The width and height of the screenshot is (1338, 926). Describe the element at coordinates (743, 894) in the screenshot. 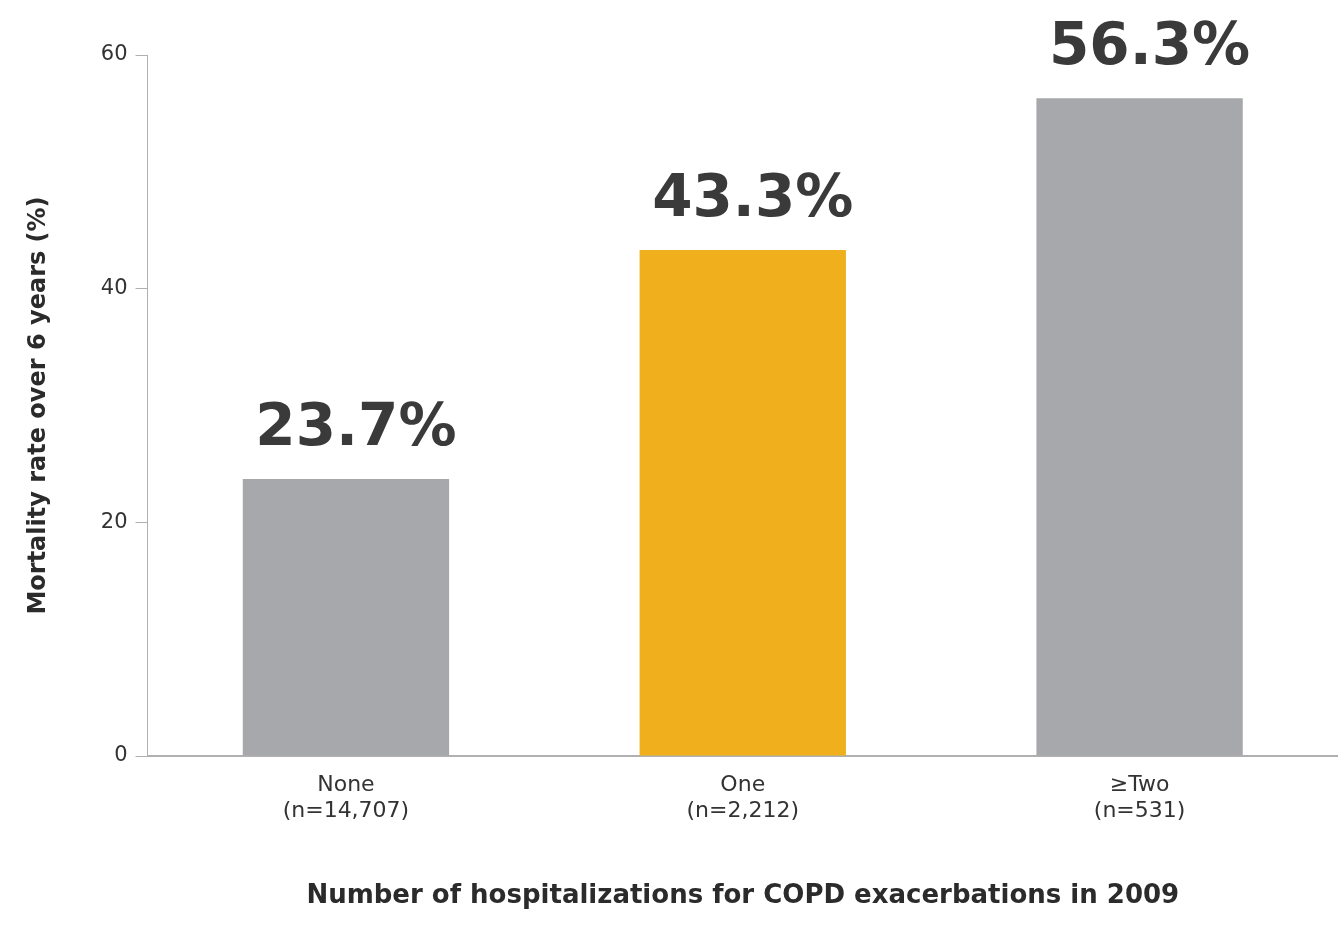

I see `x-axis-title: Number of hospitalizations for COPD exacerbations in 2009` at that location.